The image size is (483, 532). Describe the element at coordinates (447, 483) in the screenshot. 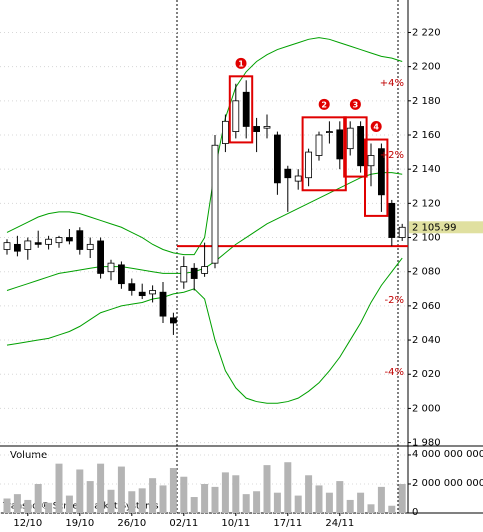

I see `y-tick-label: 2 000 000 000` at that location.